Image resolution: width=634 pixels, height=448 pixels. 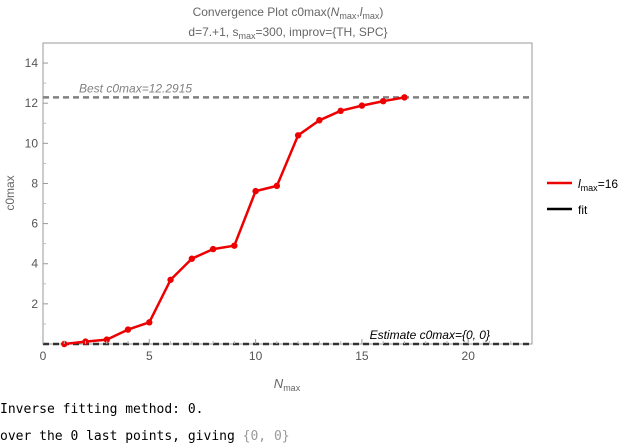 What do you see at coordinates (32, 103) in the screenshot?
I see `y-tick-label: 12` at bounding box center [32, 103].